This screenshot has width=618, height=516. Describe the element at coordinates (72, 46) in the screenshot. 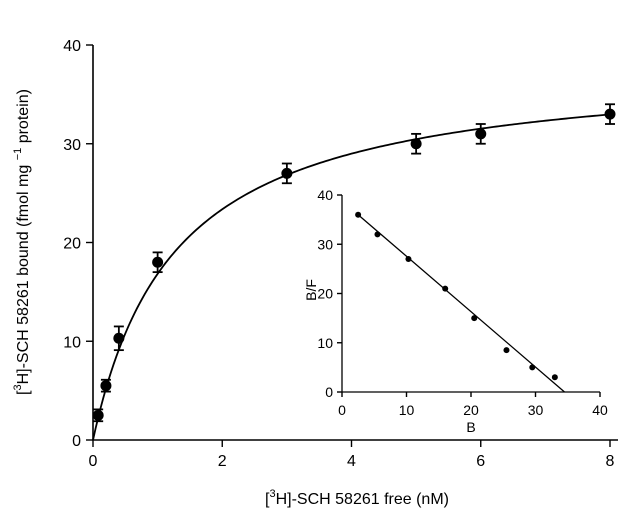

I see `main-y-tick-label: 40` at that location.